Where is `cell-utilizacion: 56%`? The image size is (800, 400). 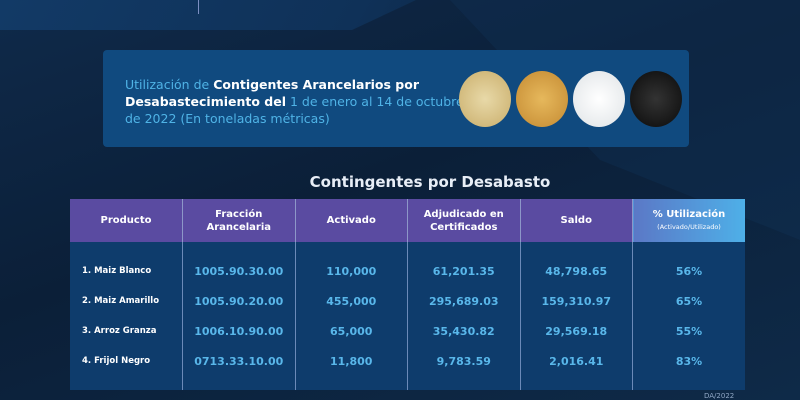
cell-utilizacion: 56% is located at coordinates (689, 271).